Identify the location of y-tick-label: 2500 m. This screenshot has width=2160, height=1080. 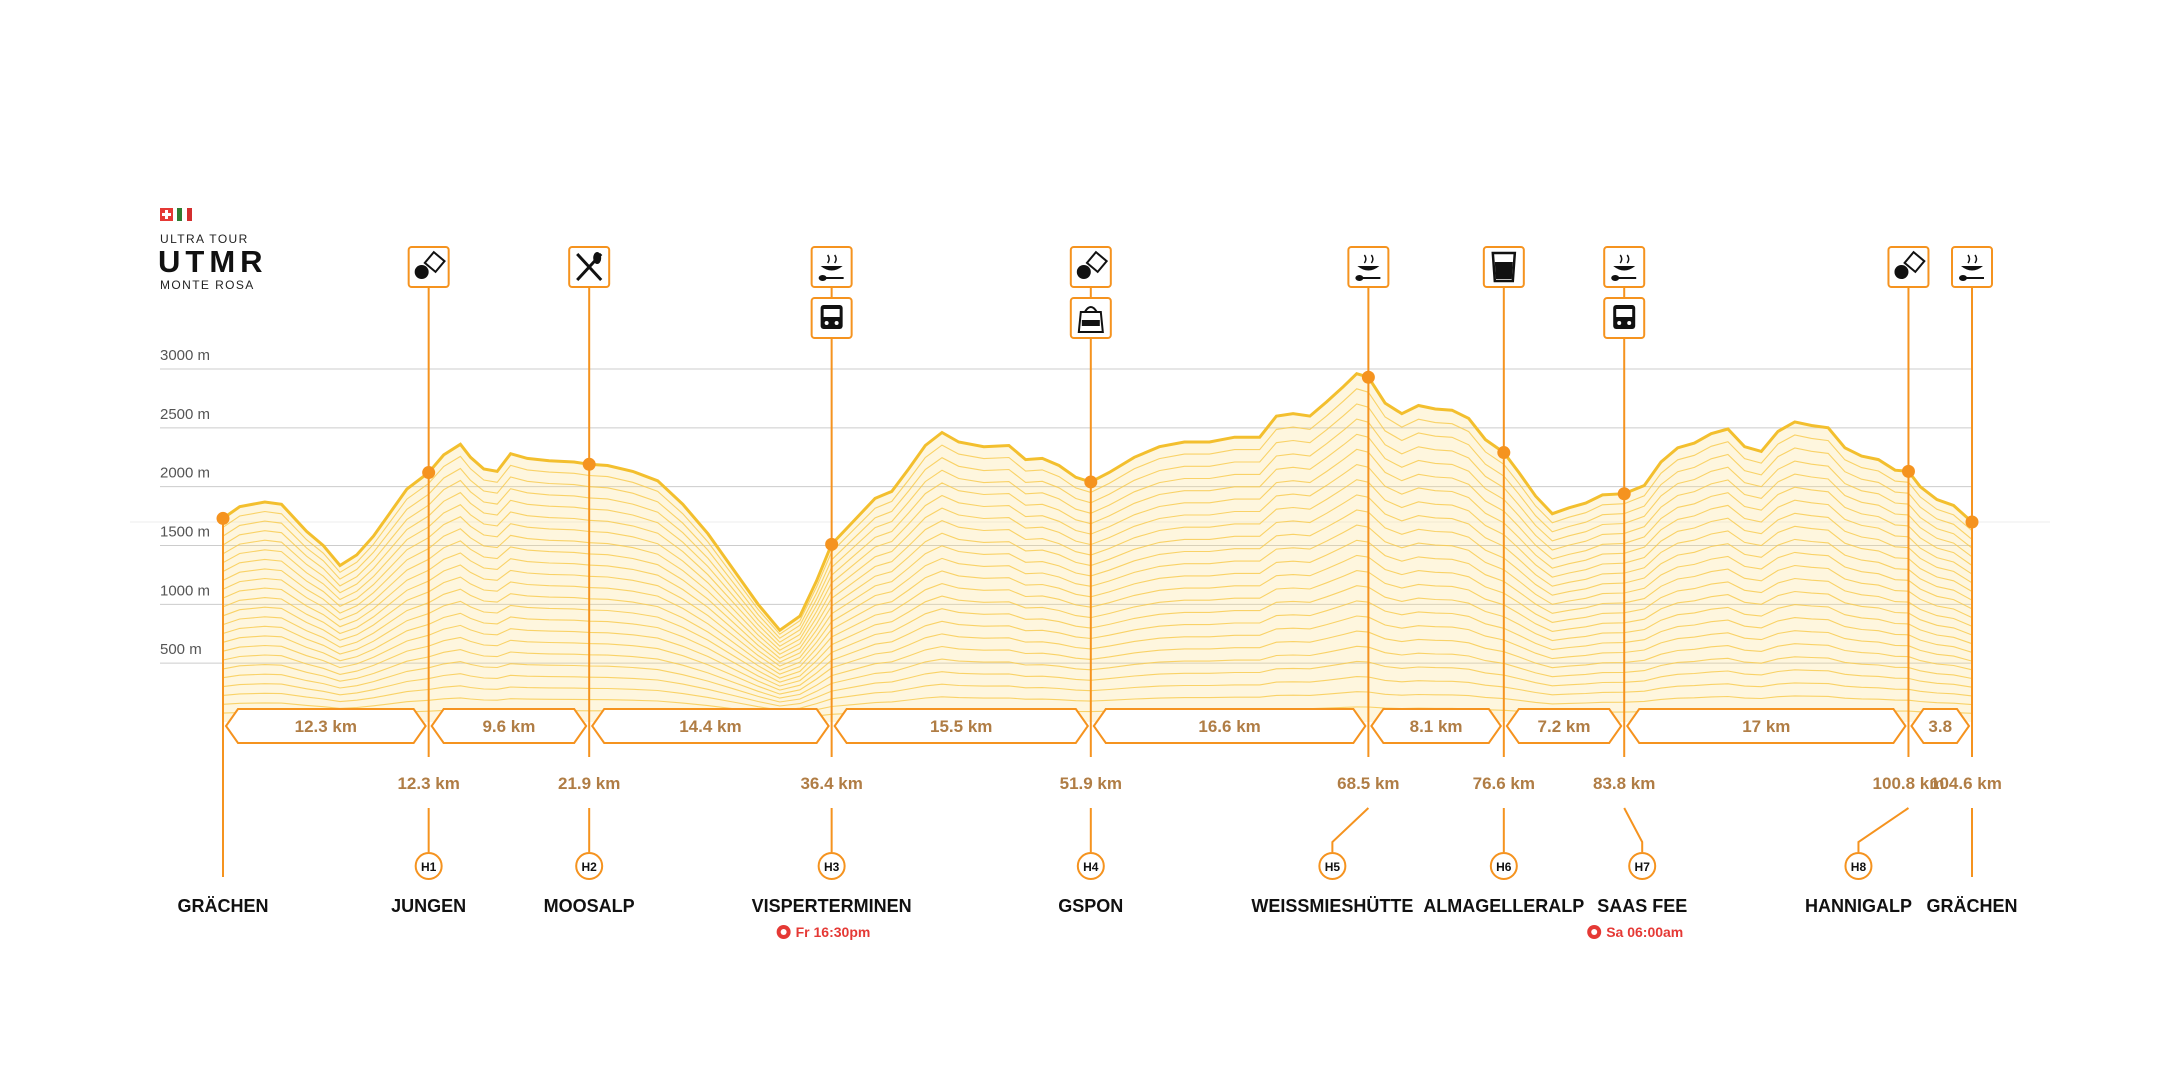
(185, 414).